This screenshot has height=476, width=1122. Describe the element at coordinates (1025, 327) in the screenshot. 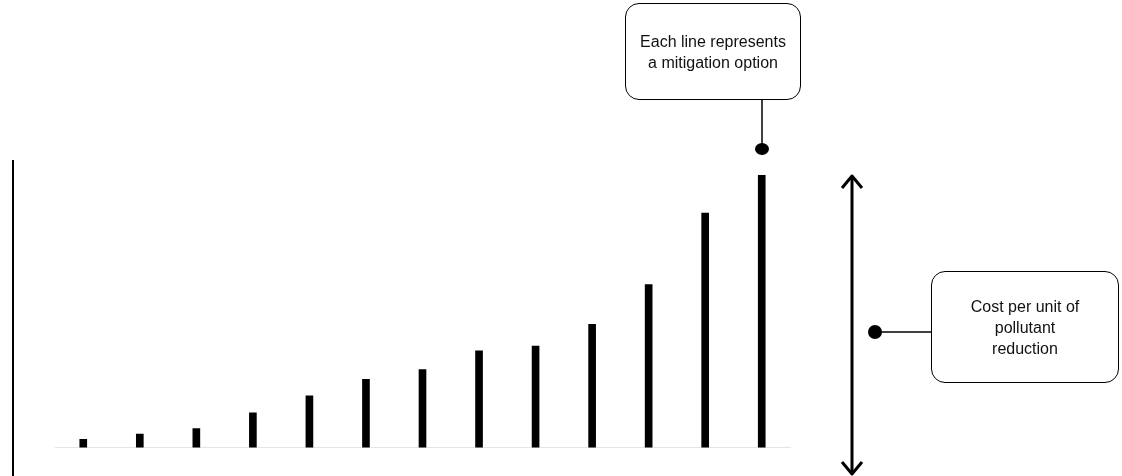

I see `text: Cost per unit of pollutant reduction` at that location.